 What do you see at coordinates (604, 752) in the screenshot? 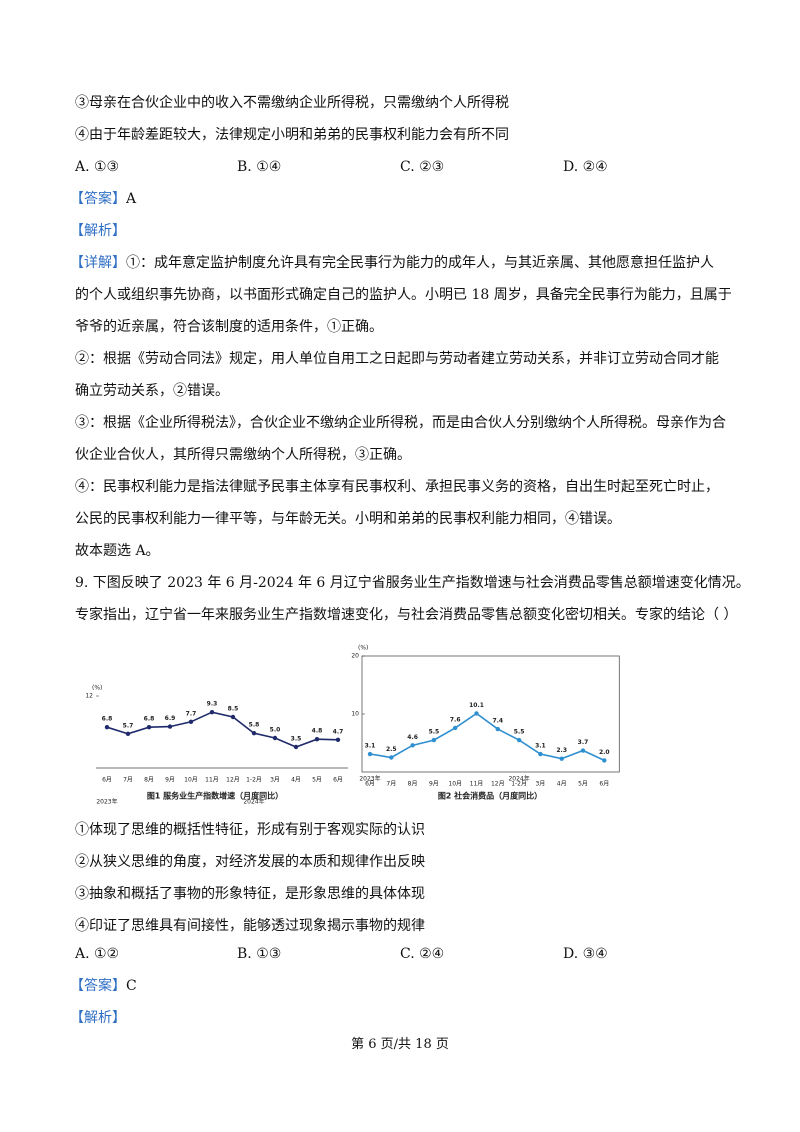
I see `value-label: 2.0` at bounding box center [604, 752].